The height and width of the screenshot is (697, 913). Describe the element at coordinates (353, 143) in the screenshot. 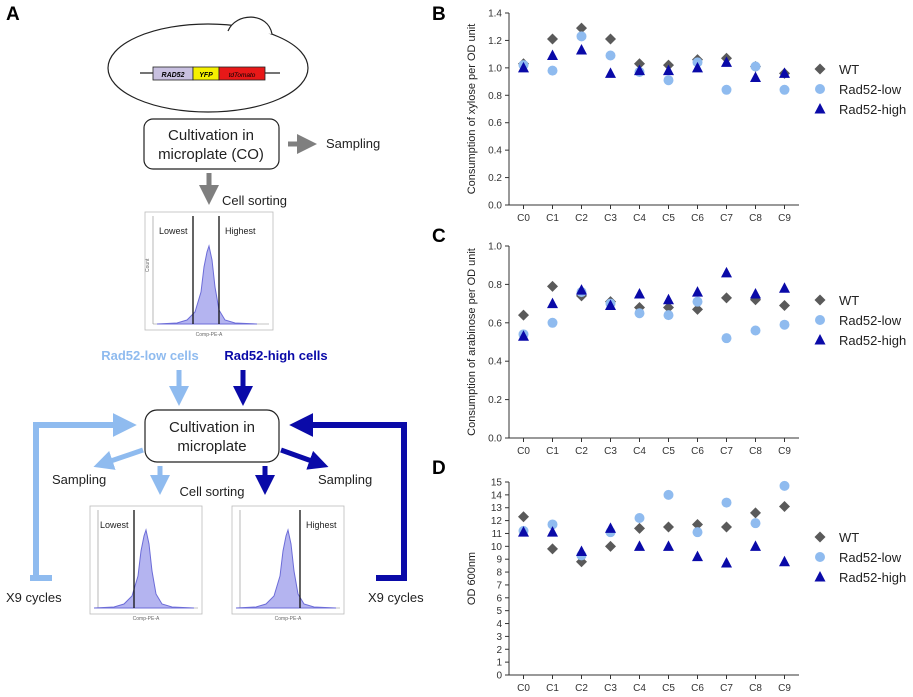

I see `sampling-top-label: Sampling` at that location.